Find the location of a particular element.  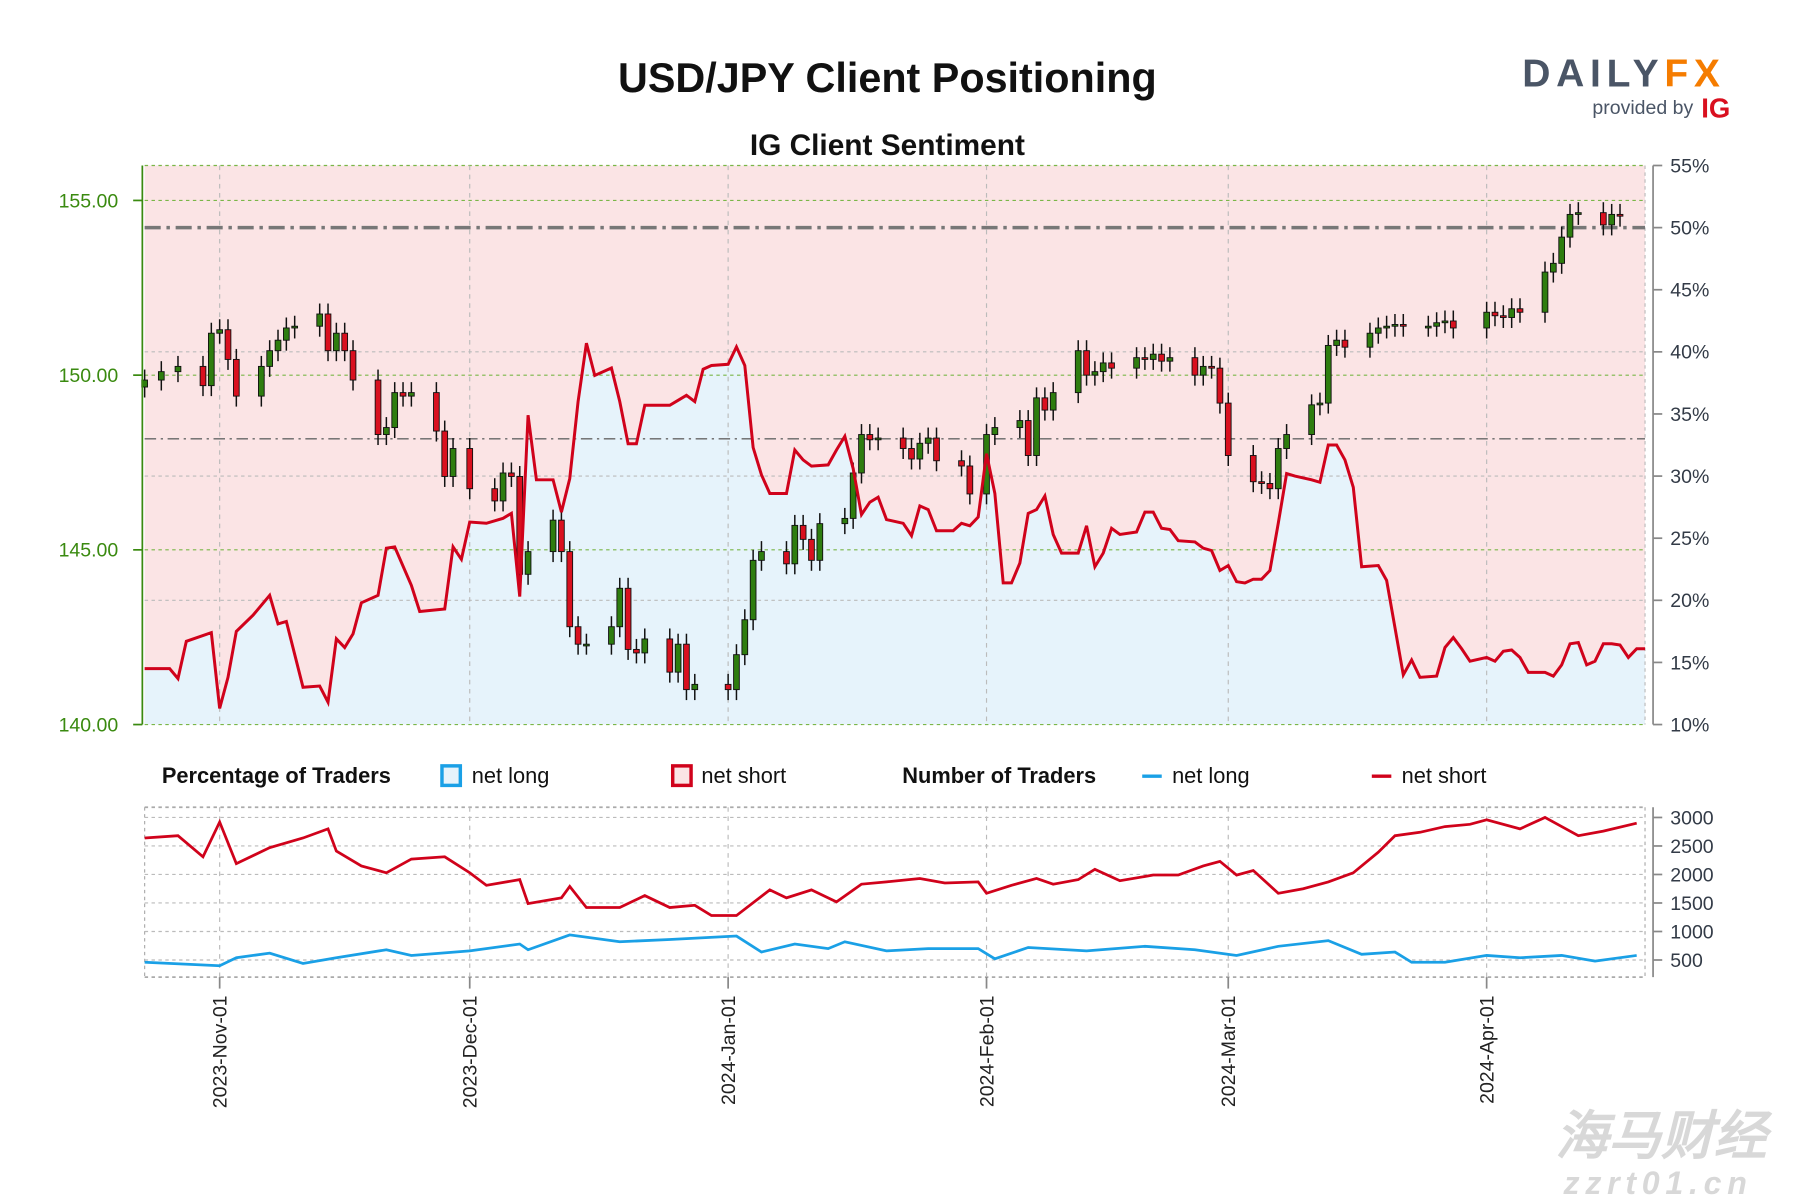

percent-tick-label: 20% is located at coordinates (1689, 601).